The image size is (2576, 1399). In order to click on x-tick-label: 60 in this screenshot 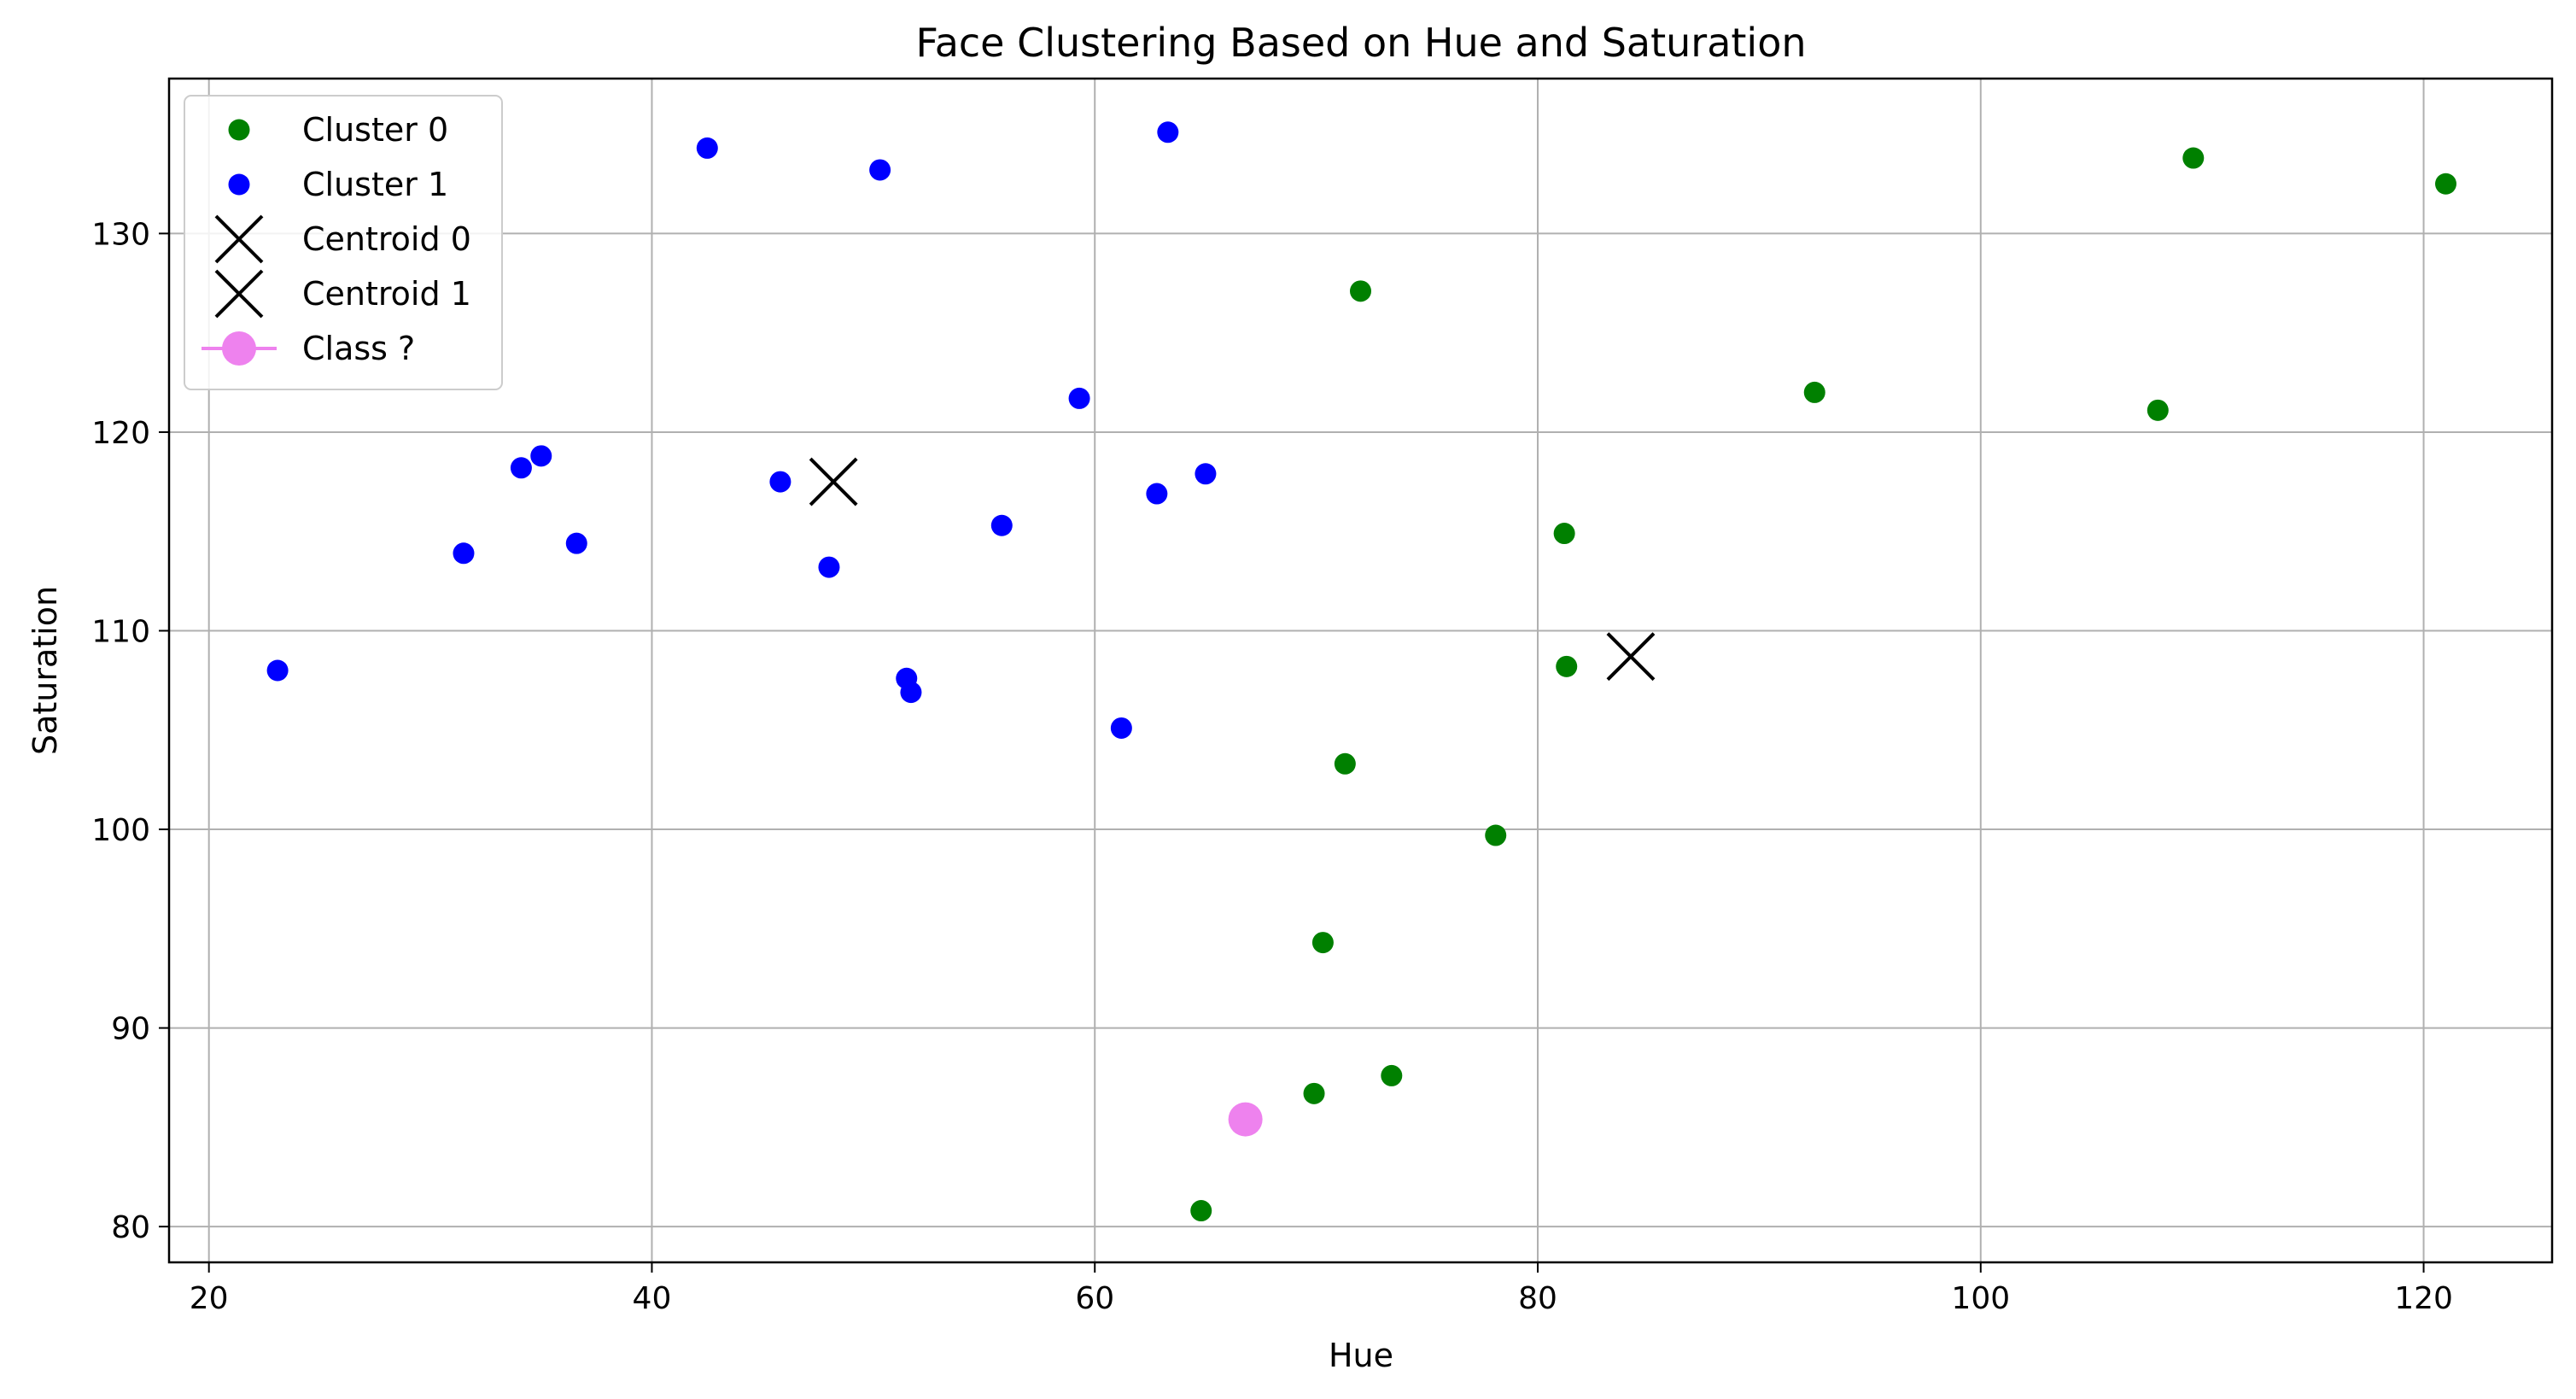, I will do `click(1094, 1298)`.